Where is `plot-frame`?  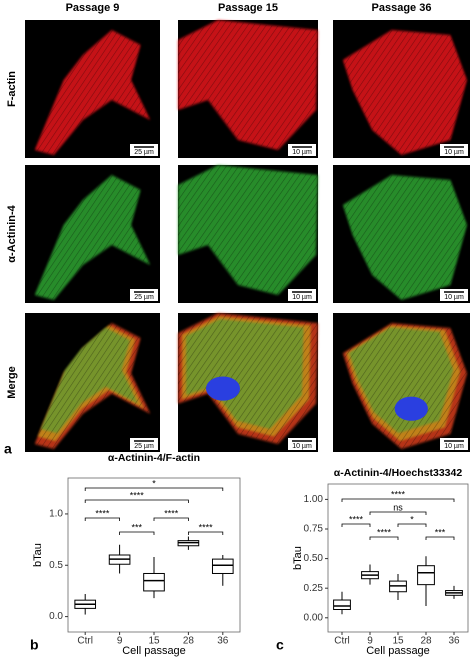 plot-frame is located at coordinates (154, 555).